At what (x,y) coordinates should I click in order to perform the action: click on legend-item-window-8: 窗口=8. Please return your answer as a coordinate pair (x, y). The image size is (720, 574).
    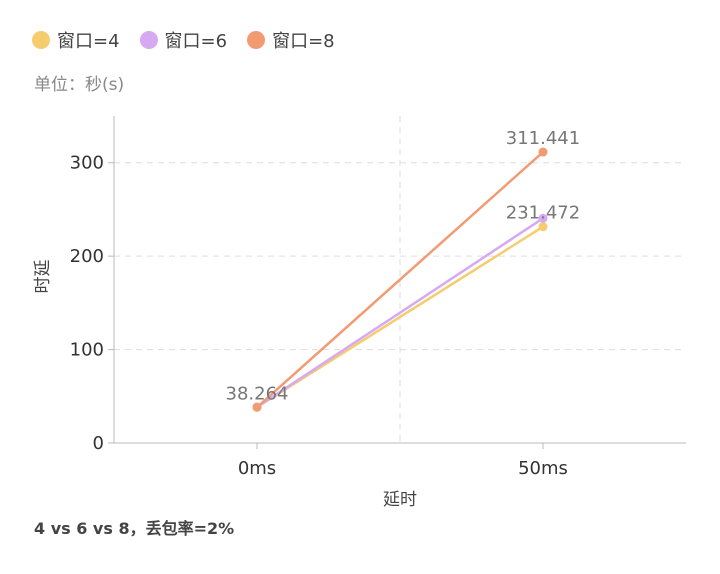
    Looking at the image, I should click on (291, 40).